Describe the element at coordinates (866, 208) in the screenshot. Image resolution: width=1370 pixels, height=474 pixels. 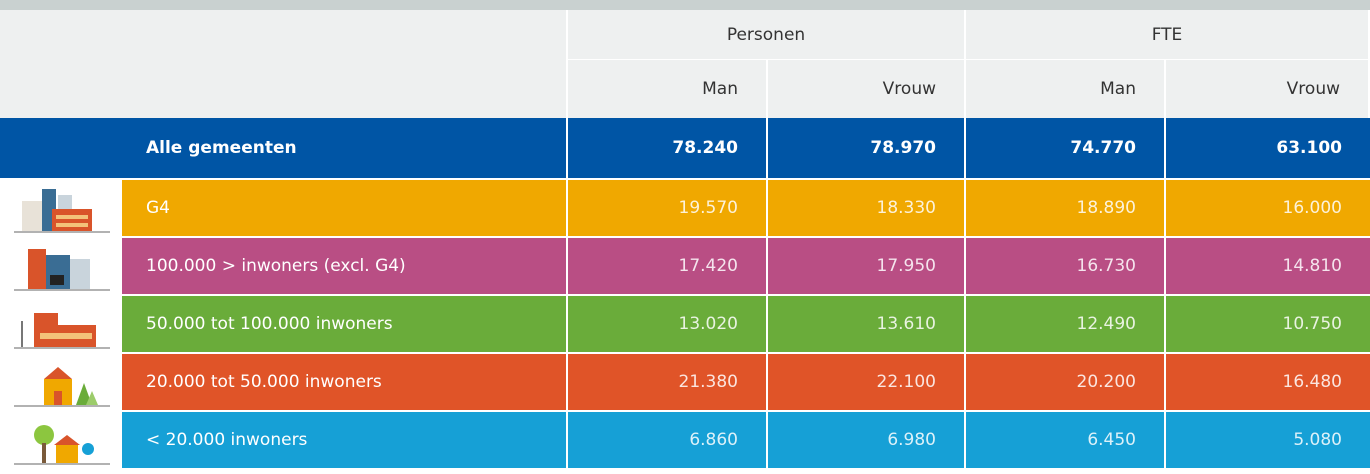
I see `value-cell: 18.330` at that location.